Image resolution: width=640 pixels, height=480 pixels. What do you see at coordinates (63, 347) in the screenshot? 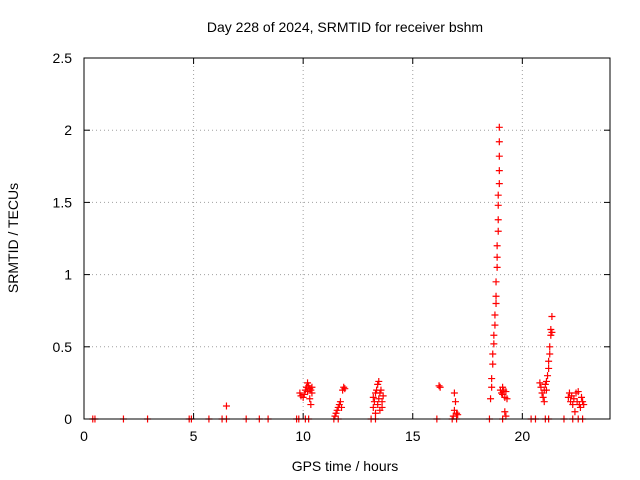
I see `y-tick-label: 0.5` at bounding box center [63, 347].